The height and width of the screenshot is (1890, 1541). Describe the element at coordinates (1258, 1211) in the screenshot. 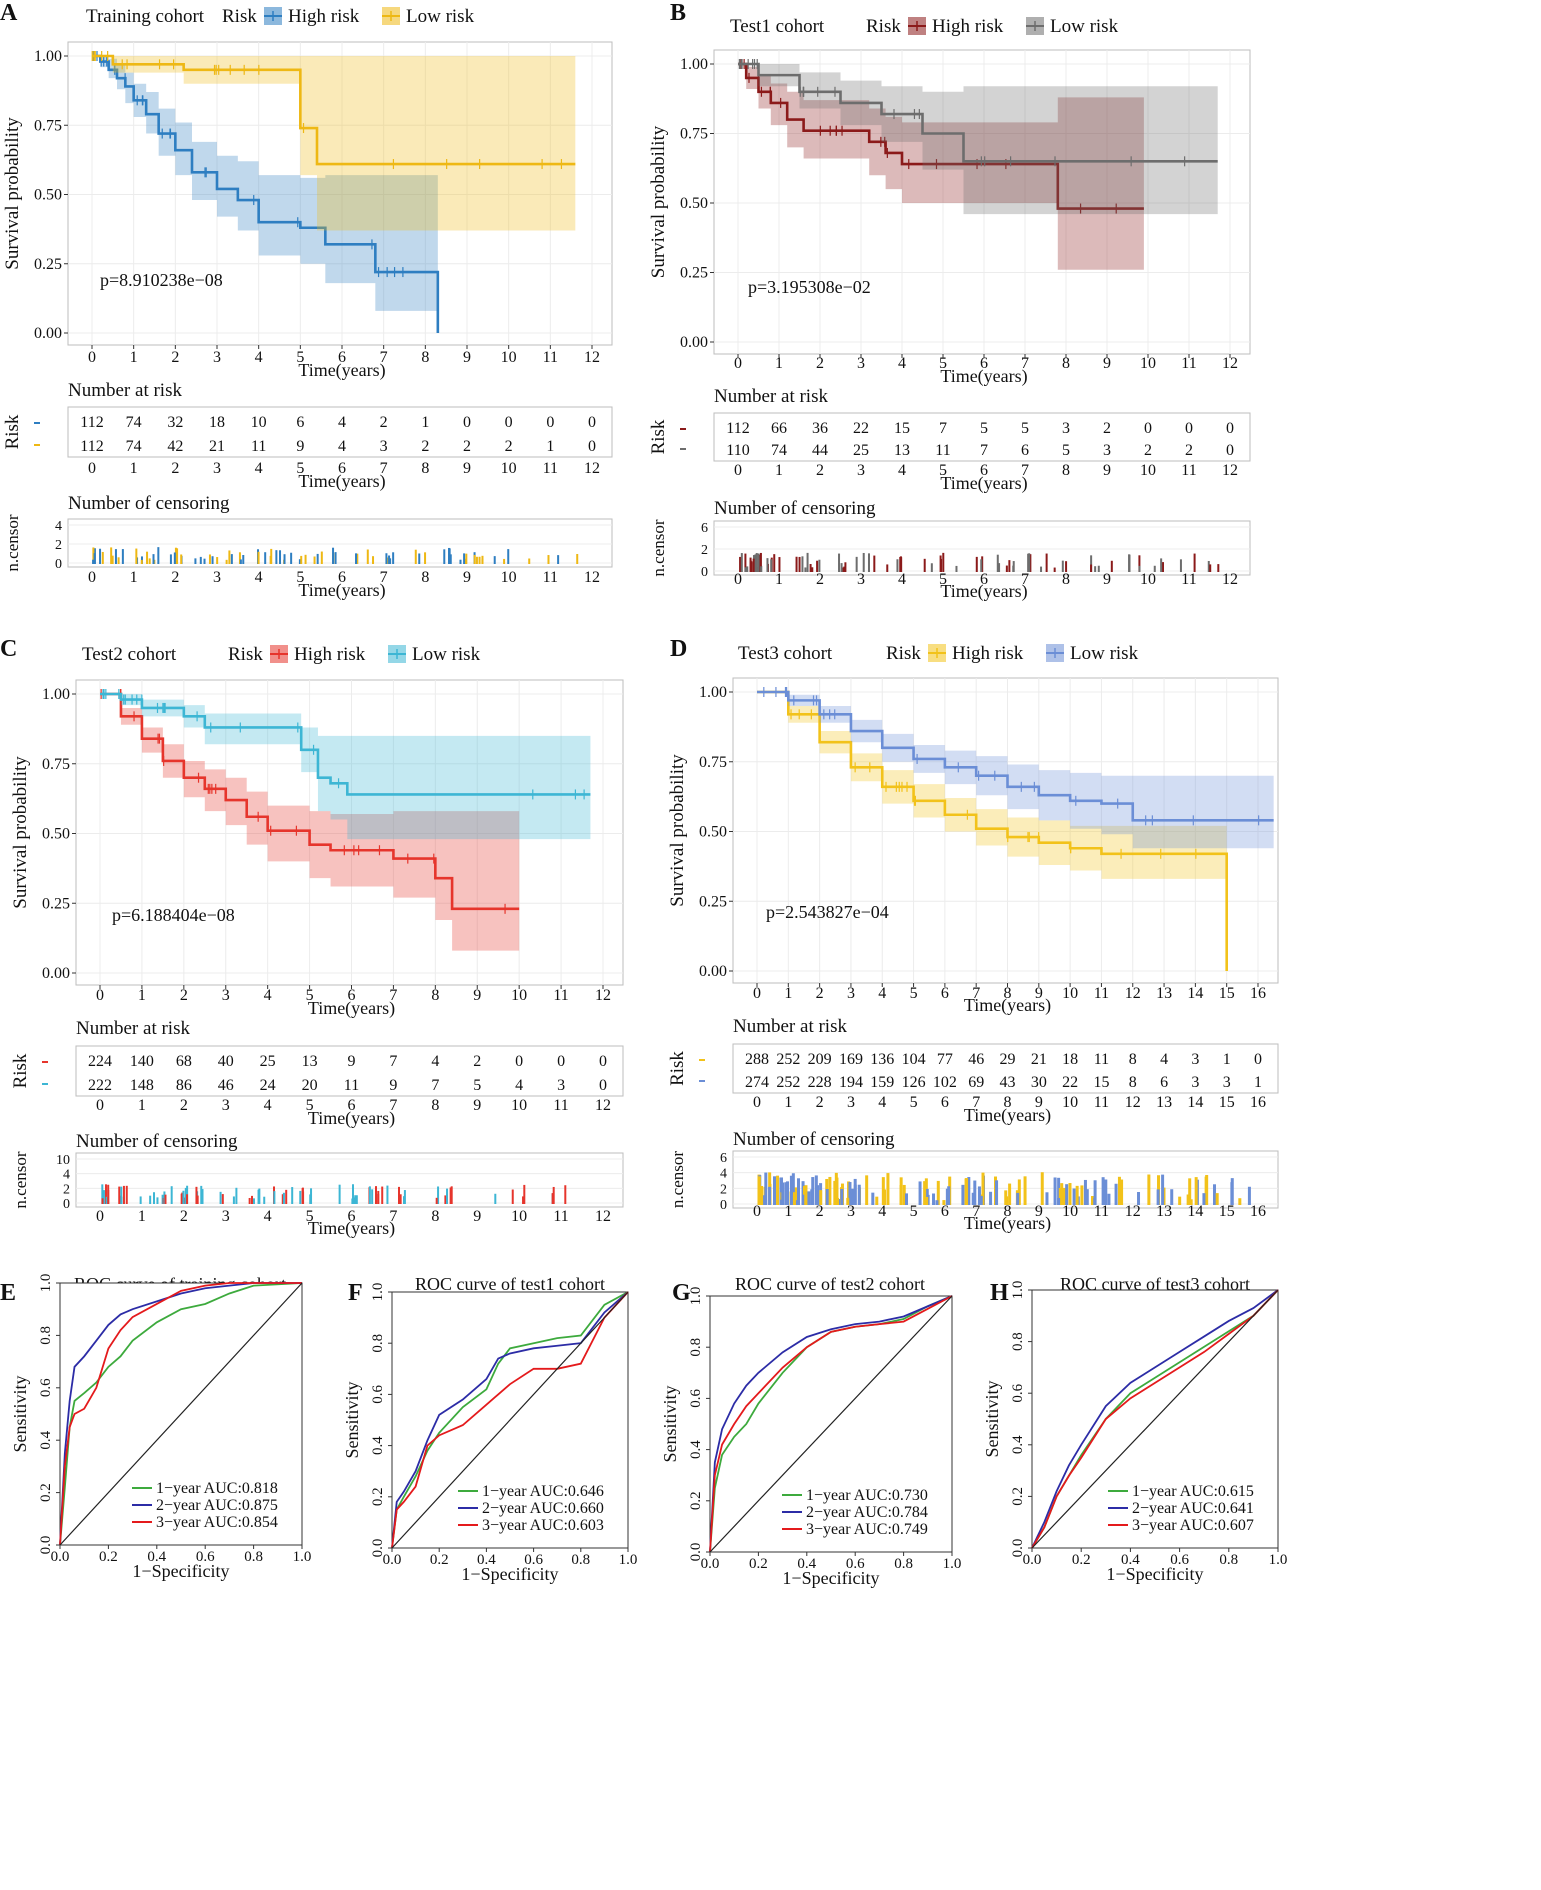

I see `censor-x-tick-label: 16` at that location.